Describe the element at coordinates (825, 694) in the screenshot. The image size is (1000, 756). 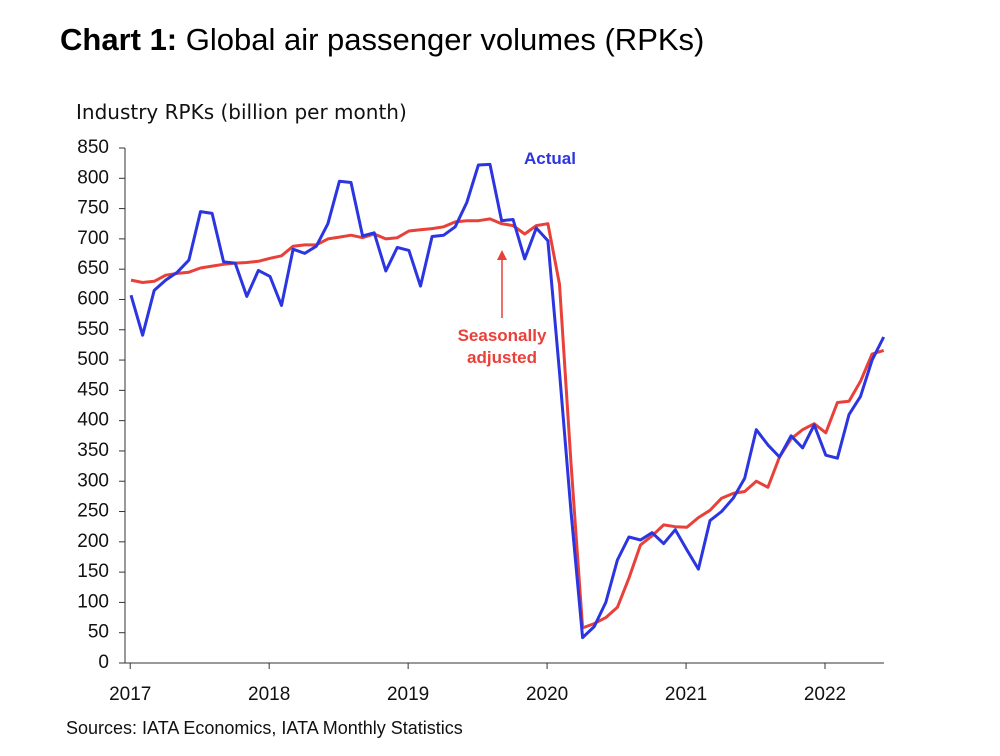
I see `x-tick-label: 2022` at that location.